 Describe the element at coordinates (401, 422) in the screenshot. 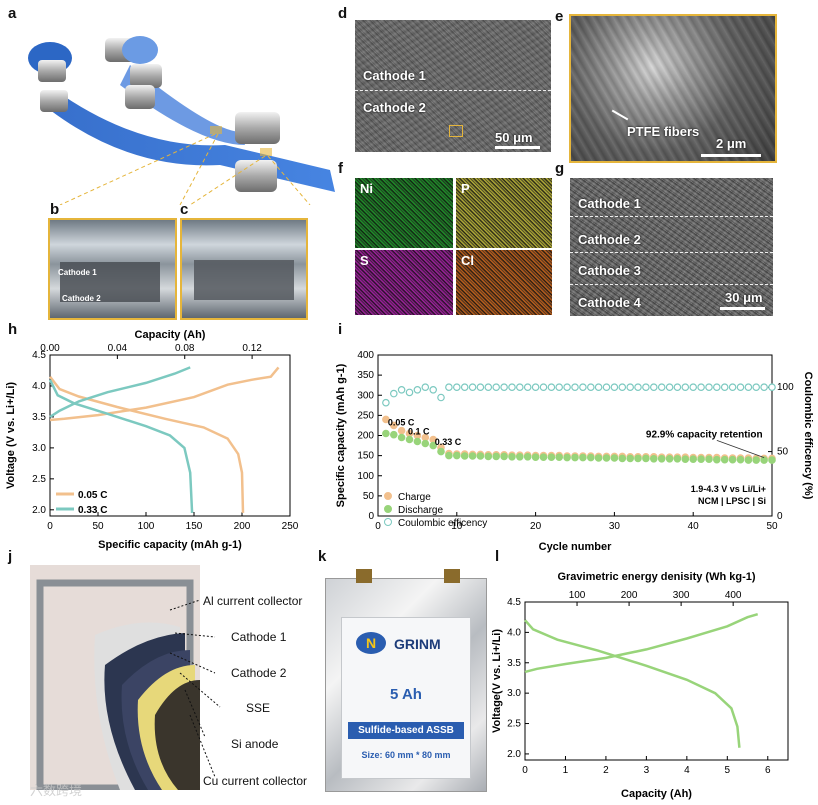

I see `chart-i-annot-005c: 0.05 C` at that location.